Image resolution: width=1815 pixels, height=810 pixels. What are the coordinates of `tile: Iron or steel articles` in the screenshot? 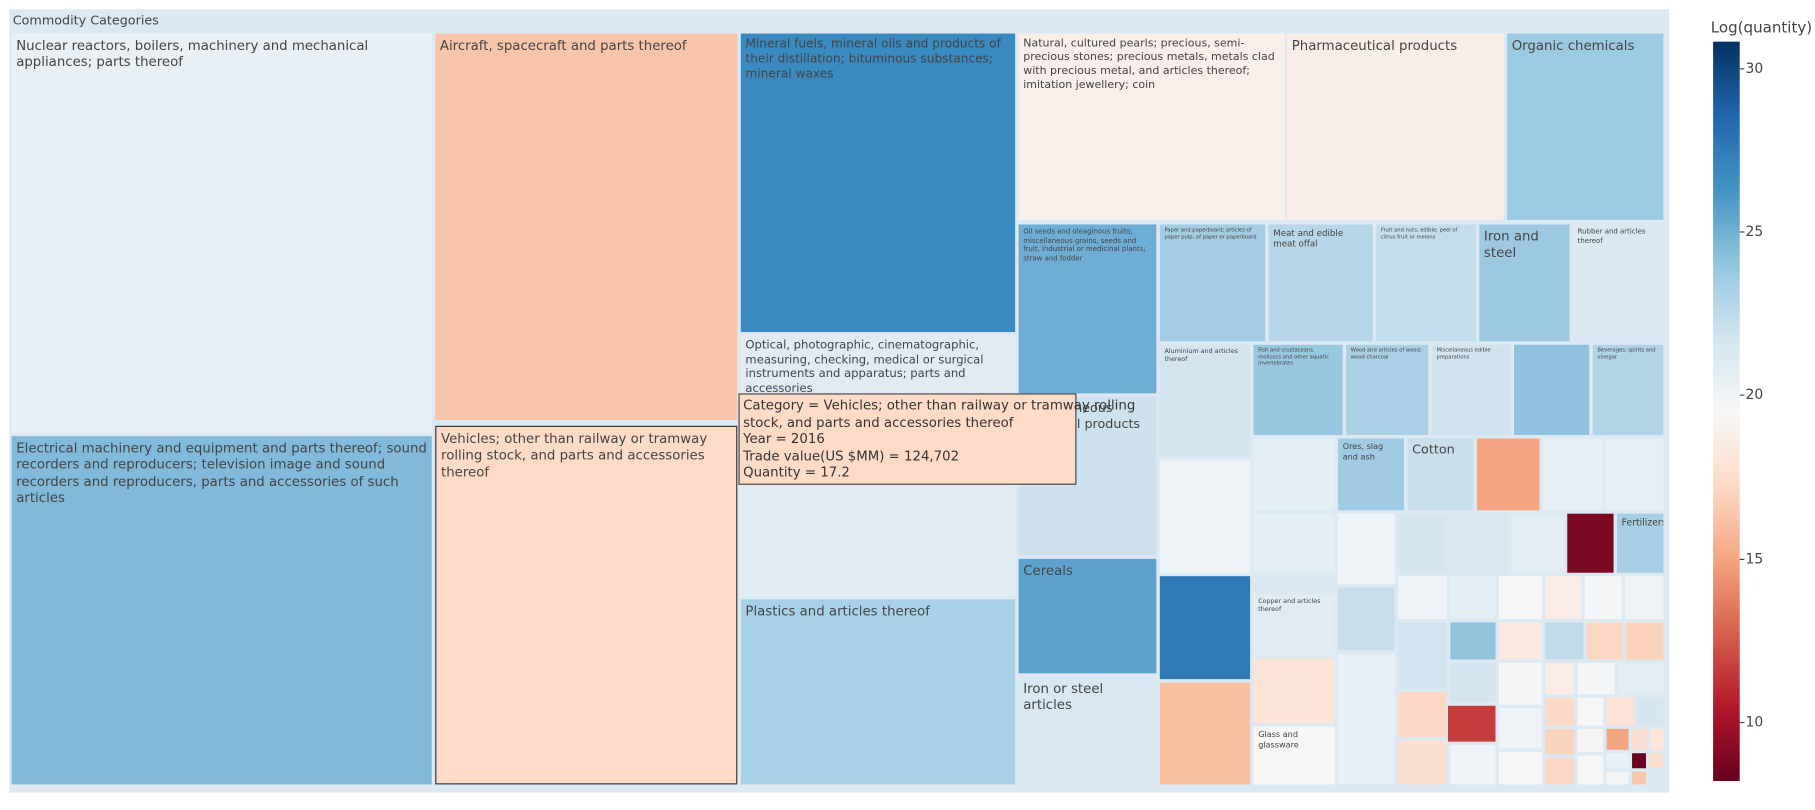 It's located at (1087, 730).